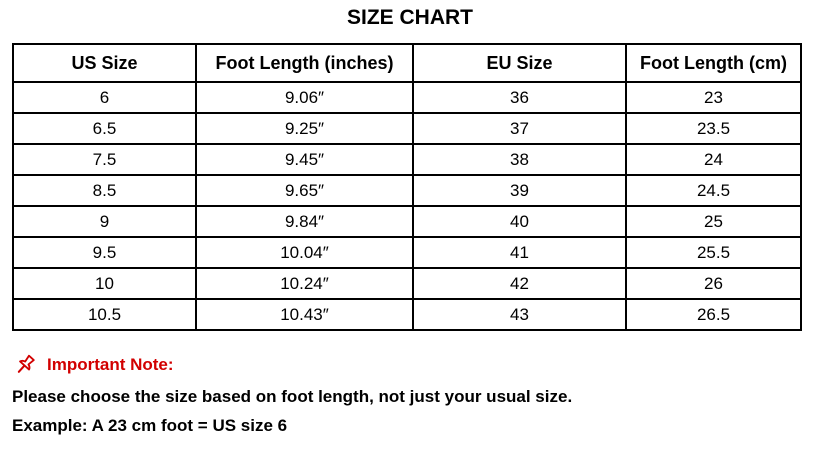 This screenshot has height=464, width=820. I want to click on table-cell: 36, so click(519, 97).